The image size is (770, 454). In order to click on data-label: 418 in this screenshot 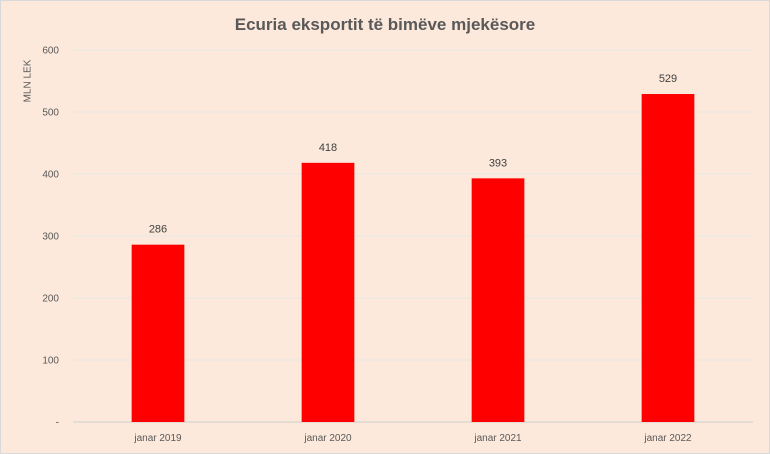, I will do `click(328, 148)`.